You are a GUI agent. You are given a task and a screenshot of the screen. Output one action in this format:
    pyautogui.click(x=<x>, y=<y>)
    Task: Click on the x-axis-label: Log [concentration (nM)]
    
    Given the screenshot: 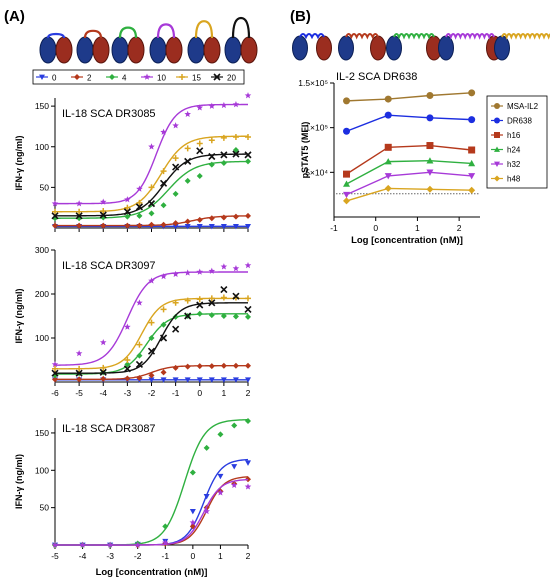 What is the action you would take?
    pyautogui.click(x=407, y=240)
    